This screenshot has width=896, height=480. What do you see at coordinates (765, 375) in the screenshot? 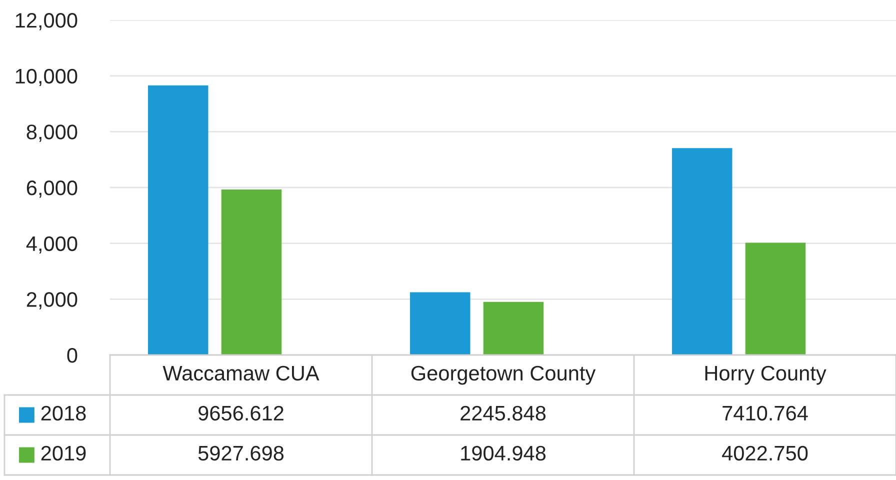
I see `x-tick-label: Horry County` at bounding box center [765, 375].